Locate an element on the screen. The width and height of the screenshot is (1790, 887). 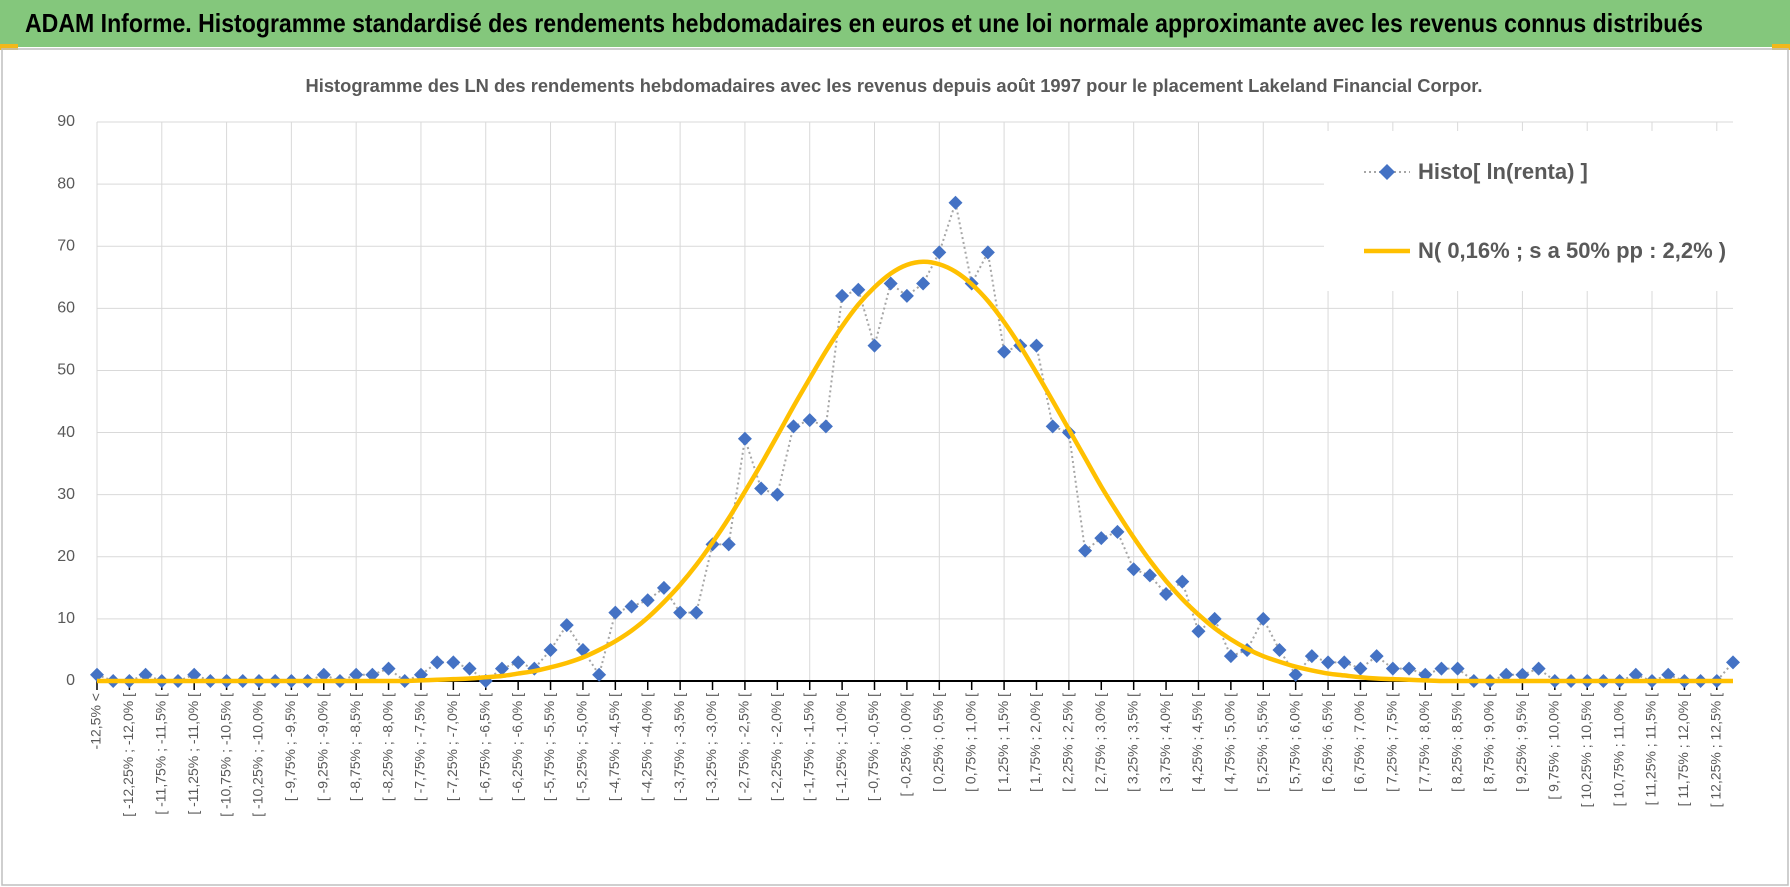
x-tick-label: [ 8,25% ; 8,5% [ is located at coordinates (1456, 742).